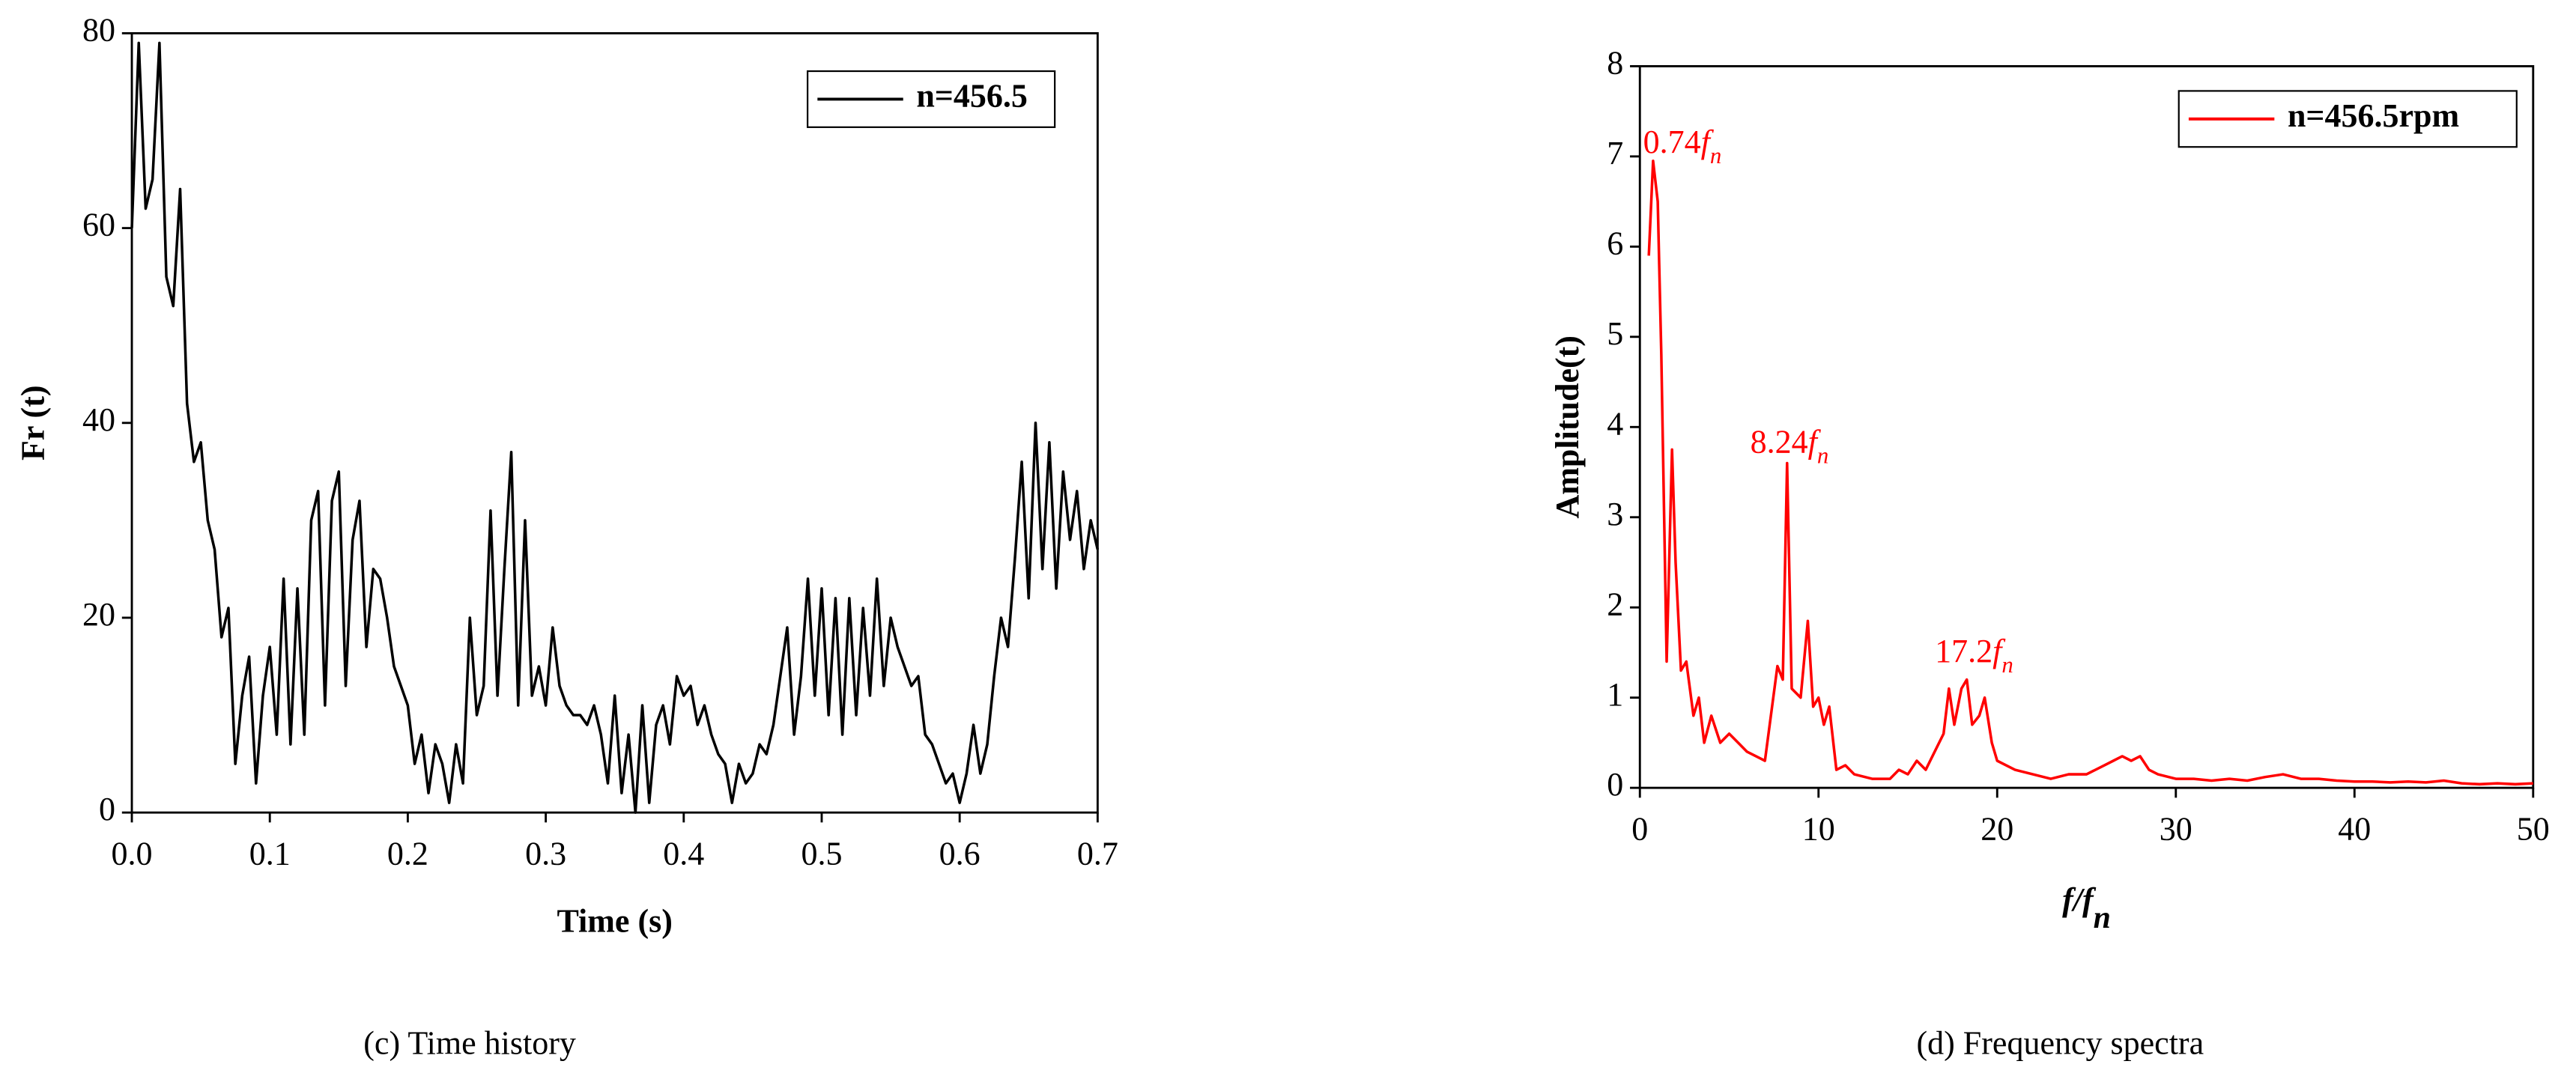  Describe the element at coordinates (469, 1043) in the screenshot. I see `caption: (c) Time history` at that location.